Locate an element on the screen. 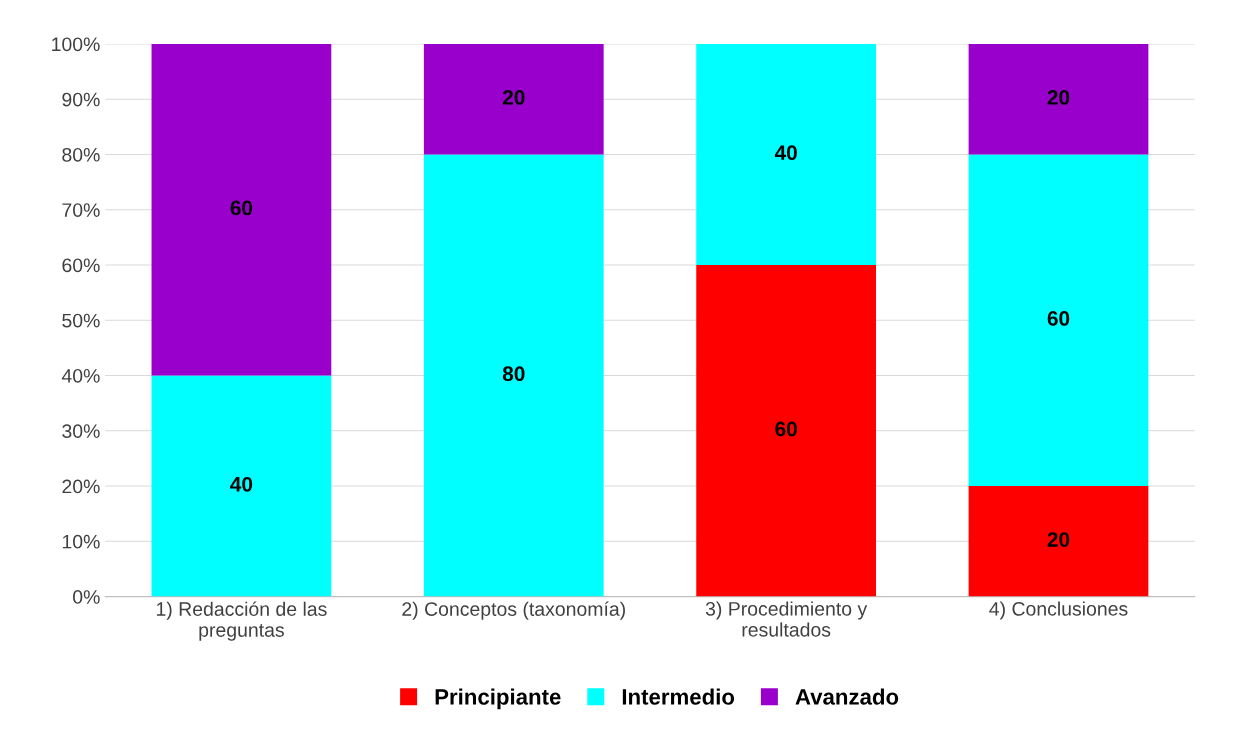  legend-label: Principiante is located at coordinates (498, 699).